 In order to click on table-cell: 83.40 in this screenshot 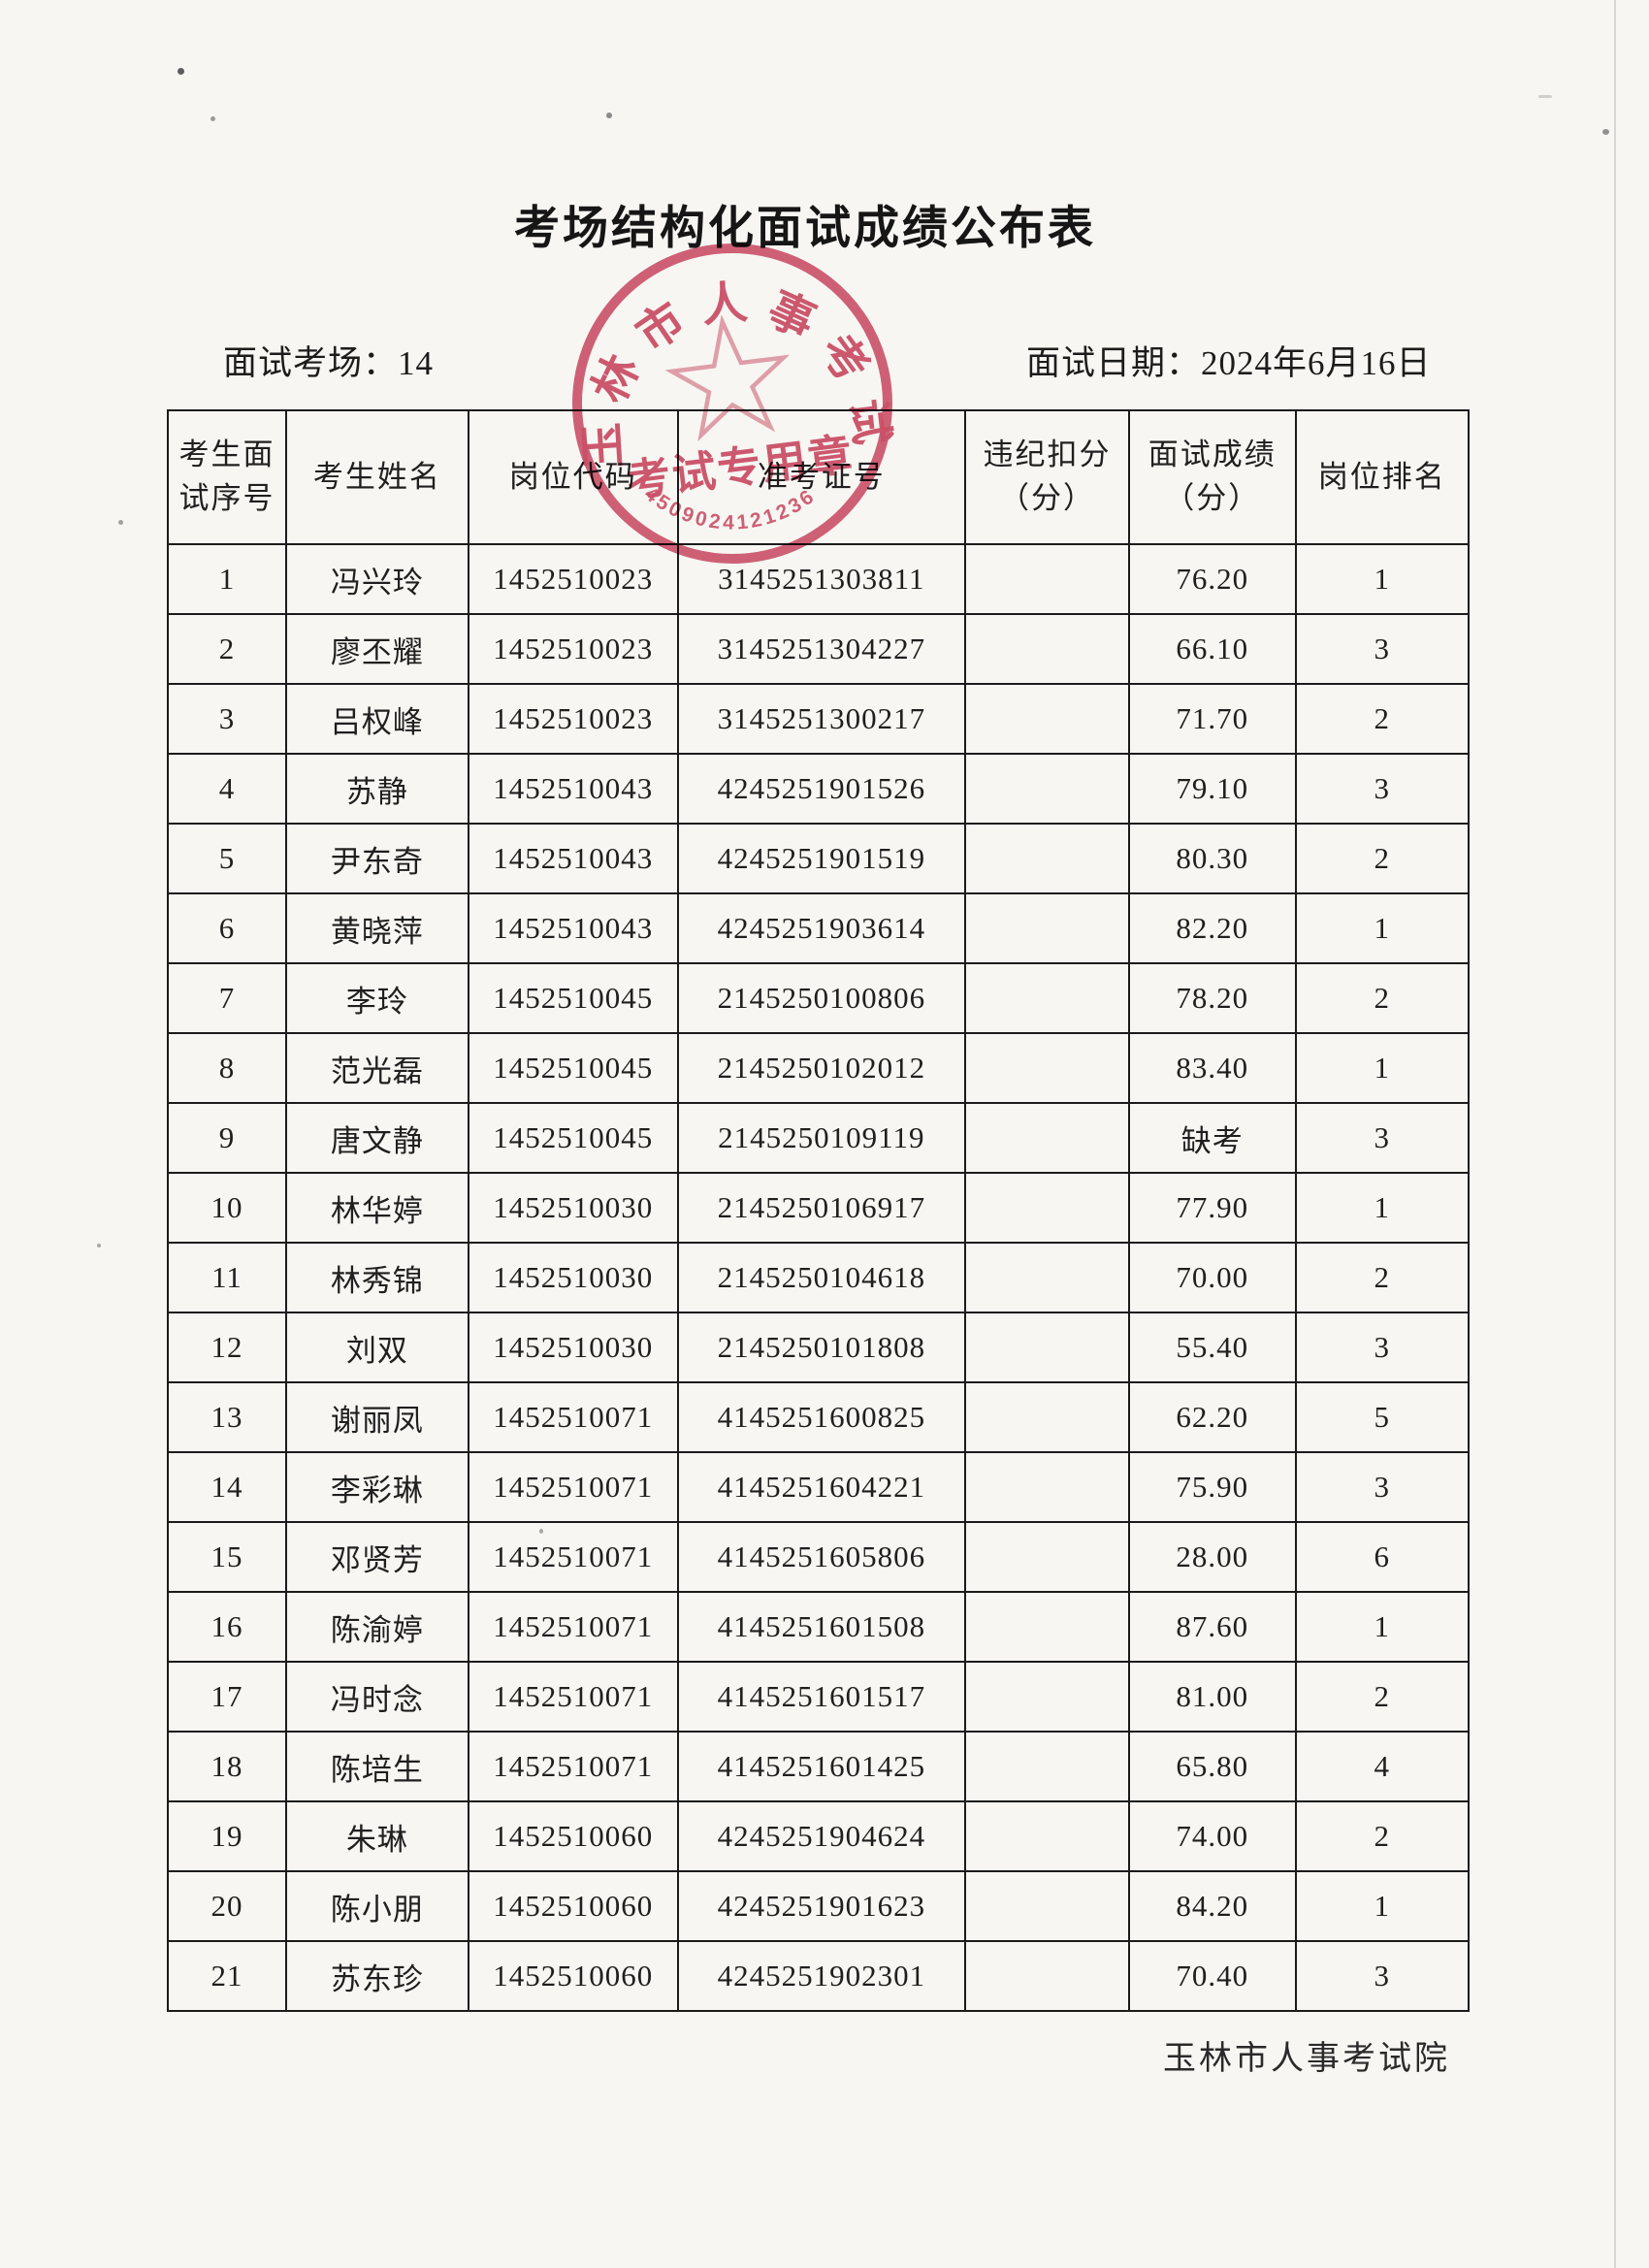, I will do `click(1212, 1068)`.